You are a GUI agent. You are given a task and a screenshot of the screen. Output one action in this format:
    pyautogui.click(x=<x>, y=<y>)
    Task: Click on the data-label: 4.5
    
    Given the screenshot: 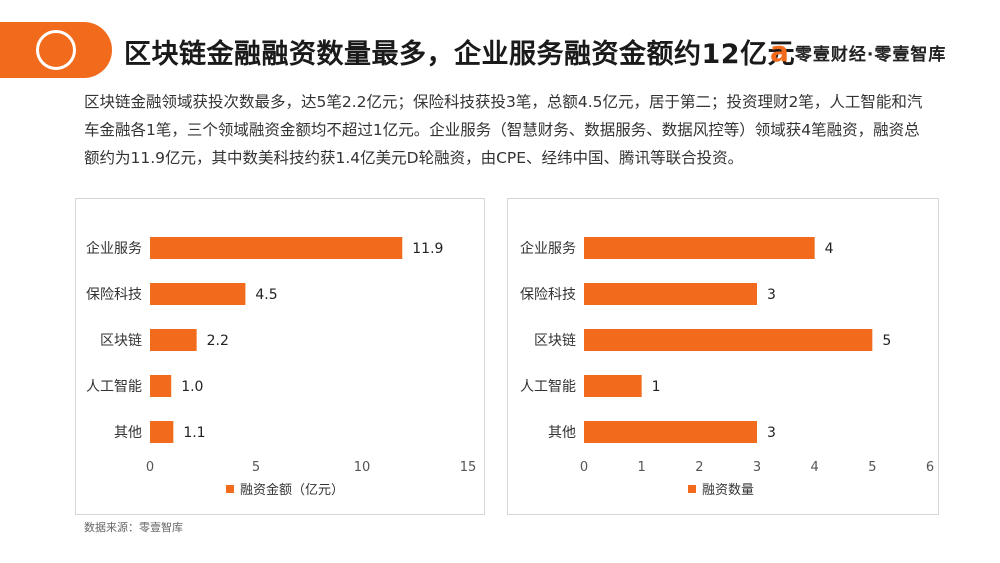 What is the action you would take?
    pyautogui.click(x=266, y=295)
    